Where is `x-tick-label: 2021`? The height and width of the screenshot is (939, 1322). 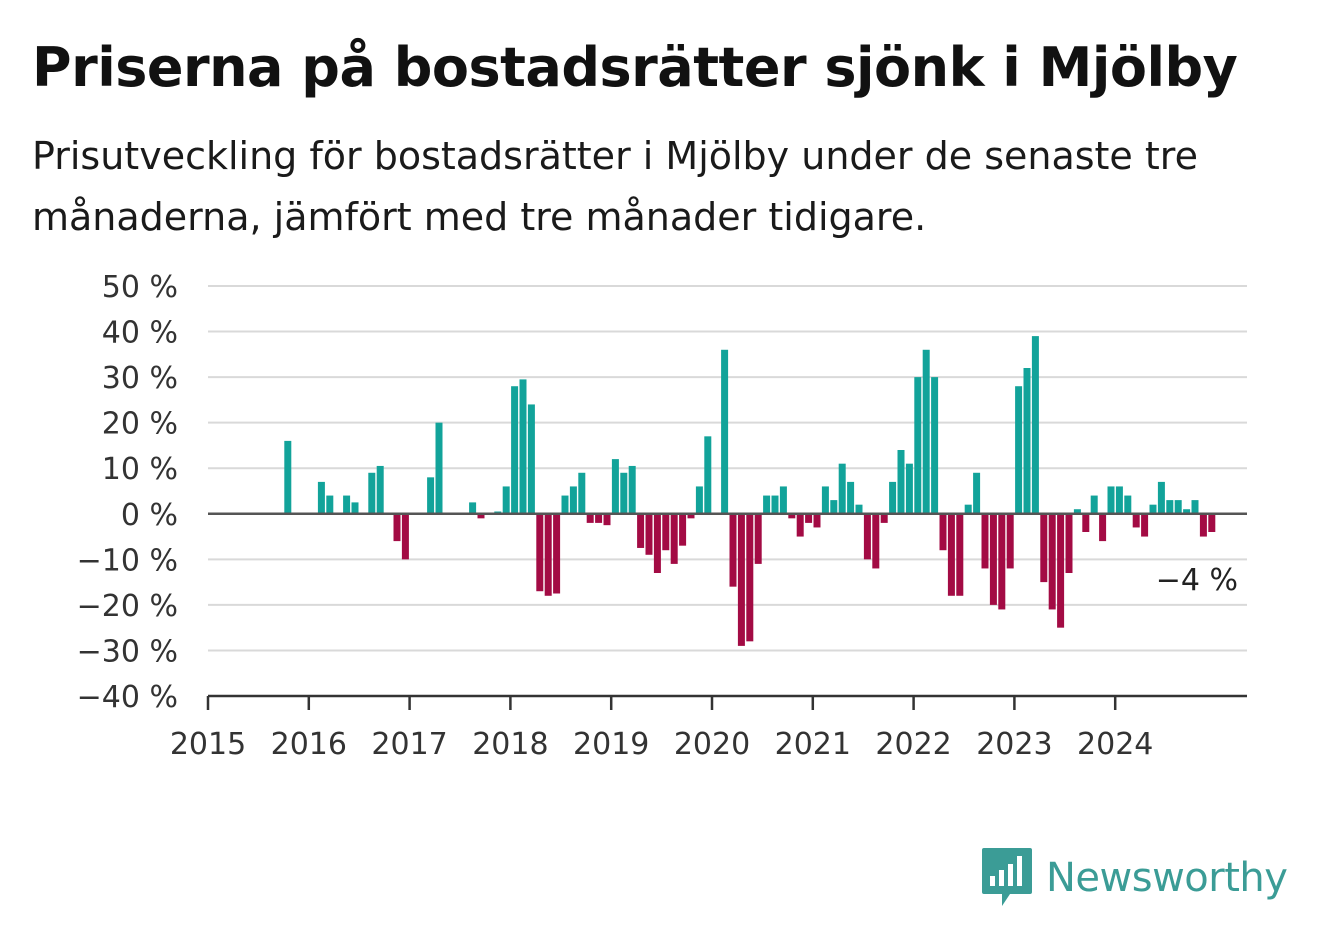
x-tick-label: 2021 is located at coordinates (813, 744).